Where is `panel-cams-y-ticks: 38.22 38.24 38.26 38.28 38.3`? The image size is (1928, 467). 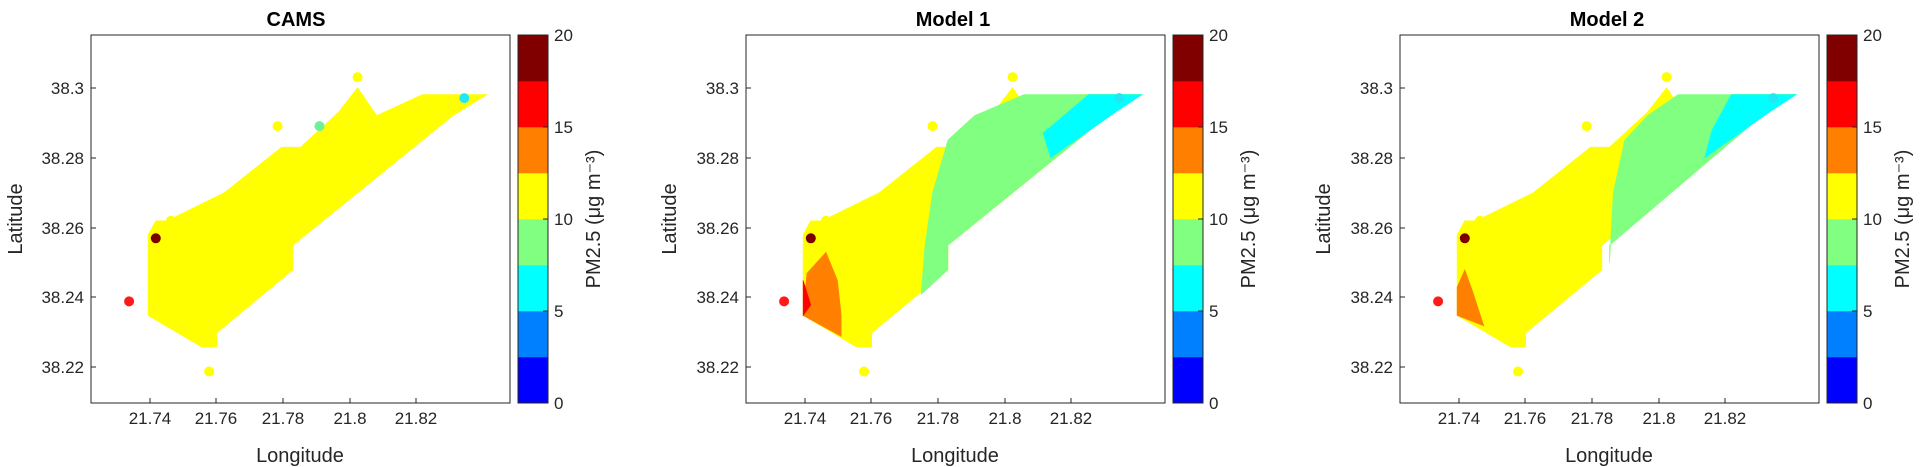
panel-cams-y-ticks: 38.22 38.24 38.26 38.28 38.3 is located at coordinates (68, 228).